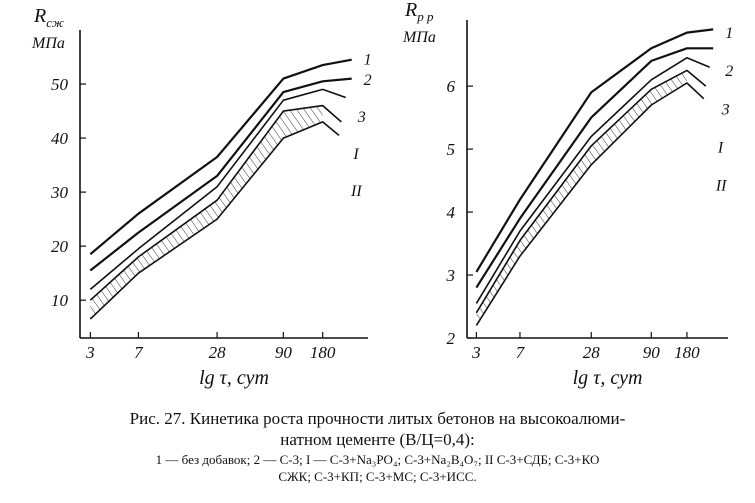  Describe the element at coordinates (48, 17) in the screenshot. I see `y-axis-label: Rсж` at that location.